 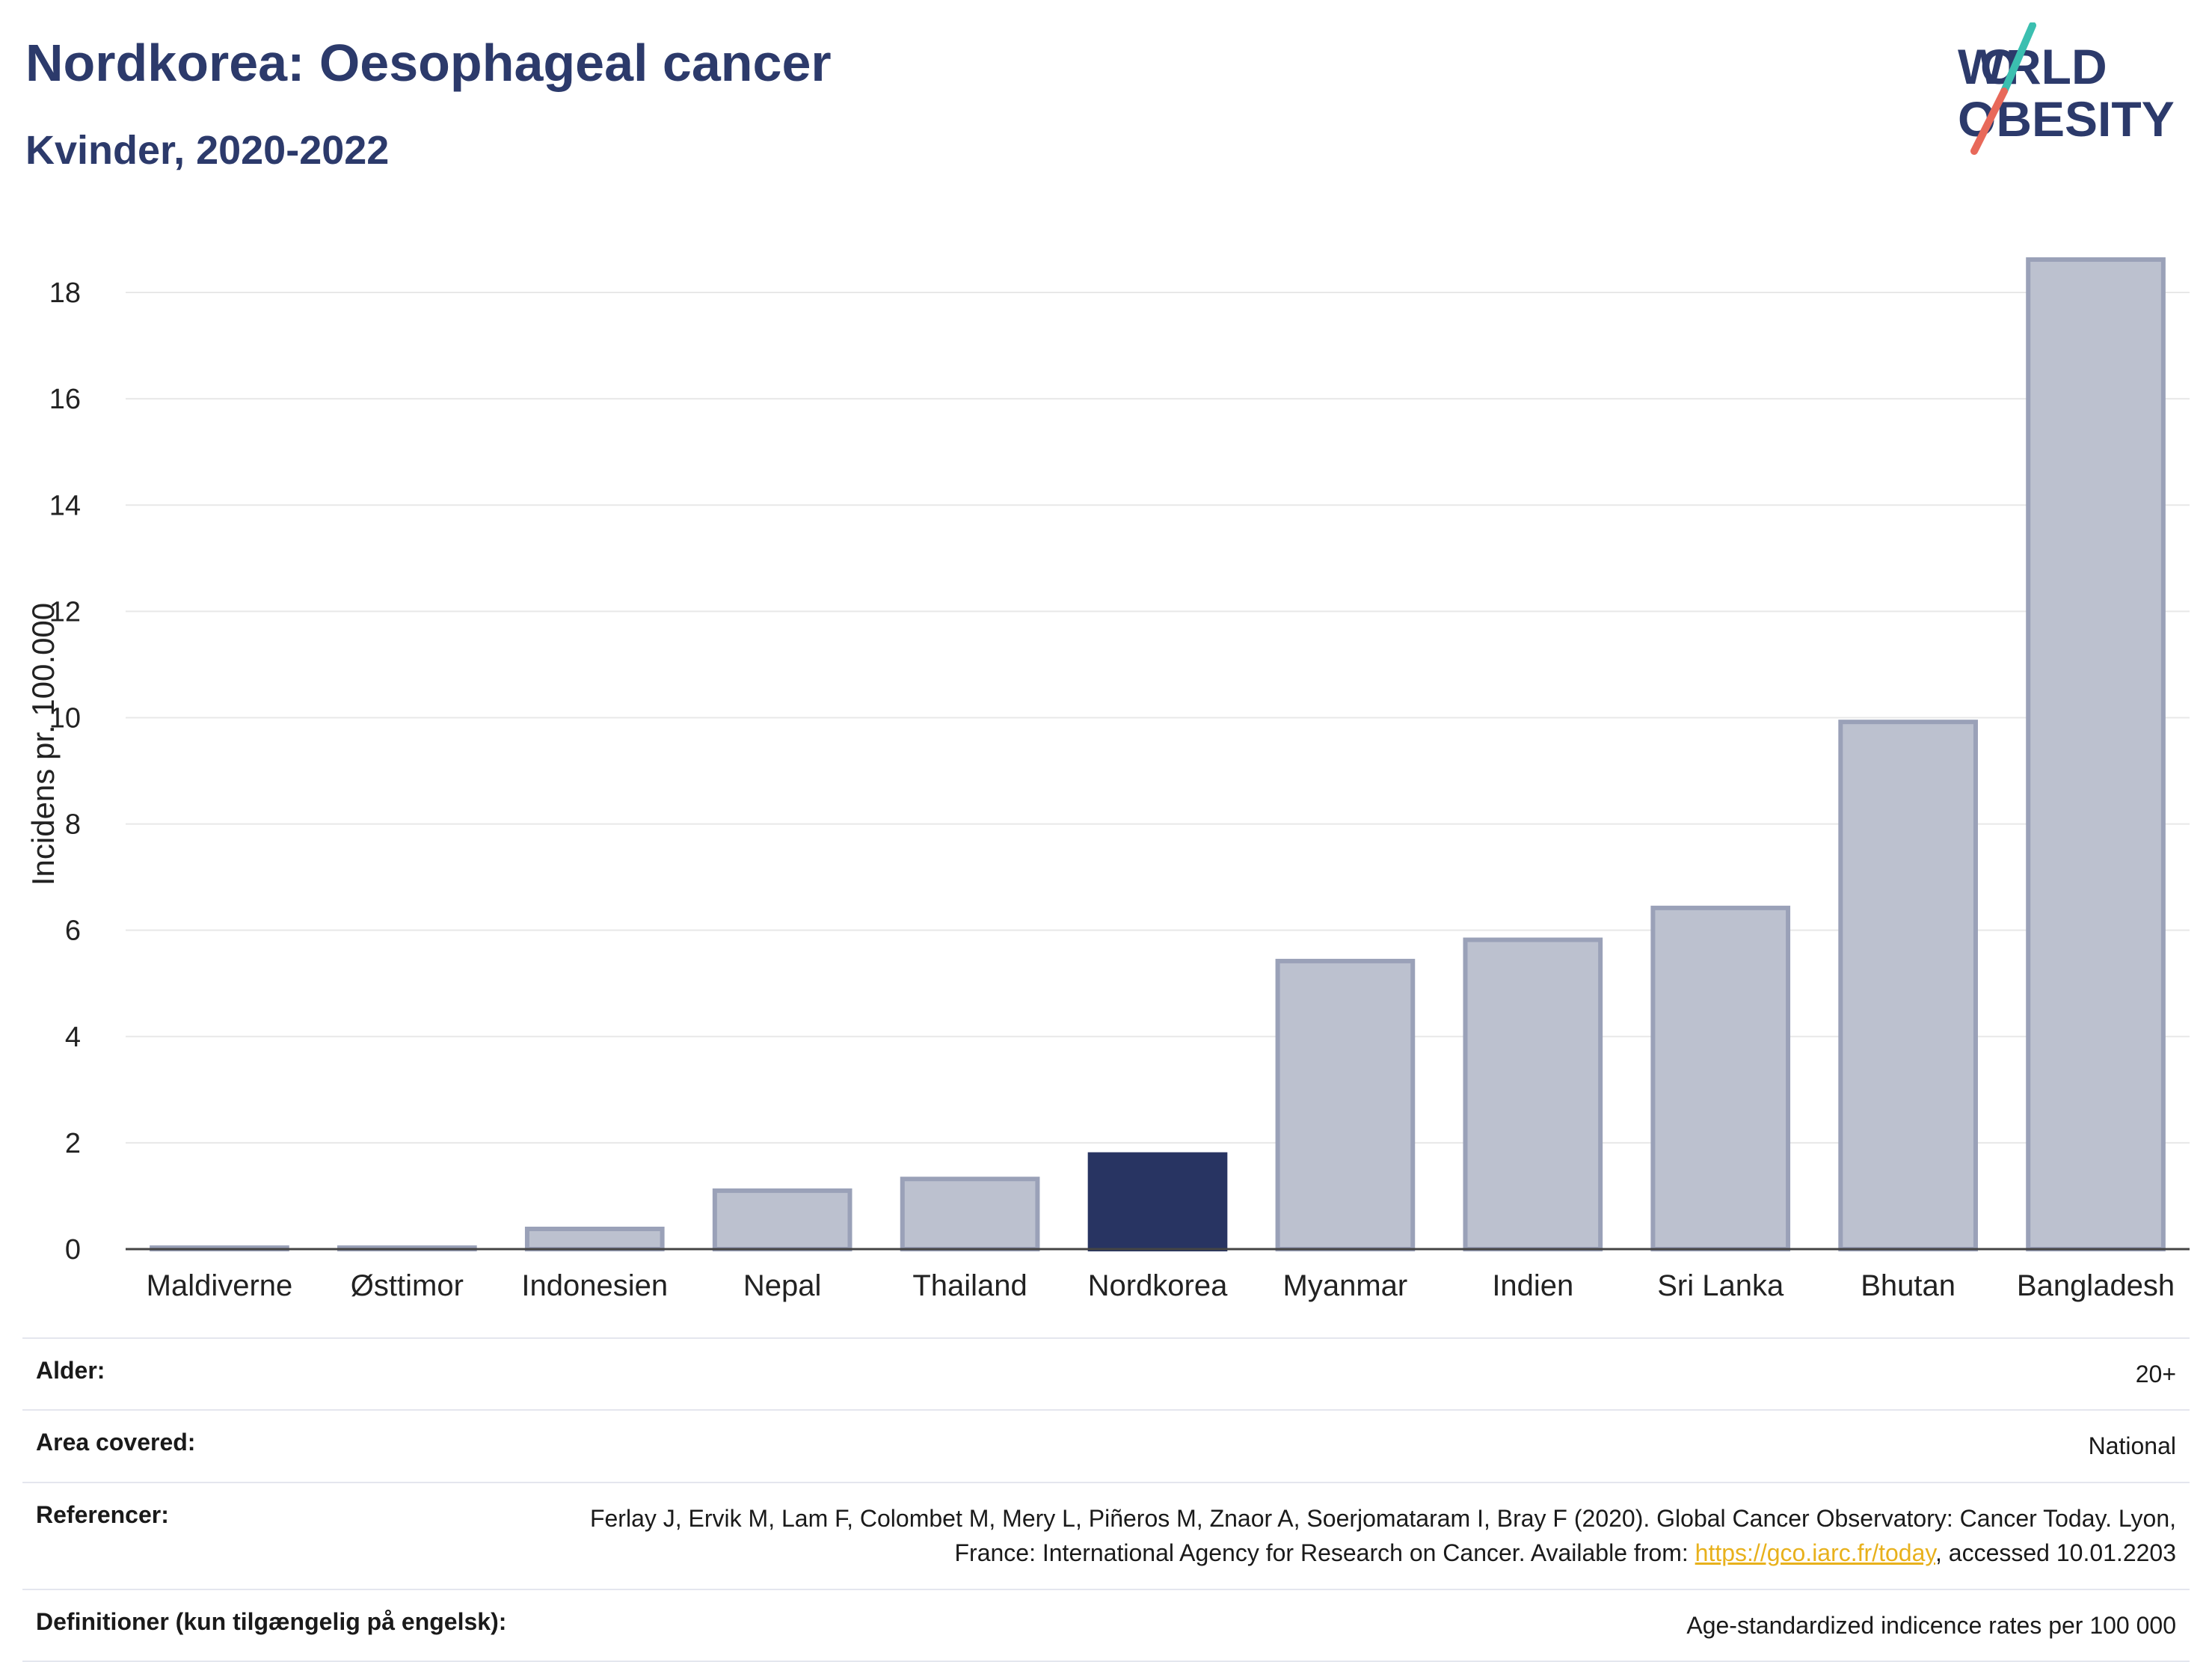 What do you see at coordinates (2155, 1374) in the screenshot?
I see `info-value: 20+` at bounding box center [2155, 1374].